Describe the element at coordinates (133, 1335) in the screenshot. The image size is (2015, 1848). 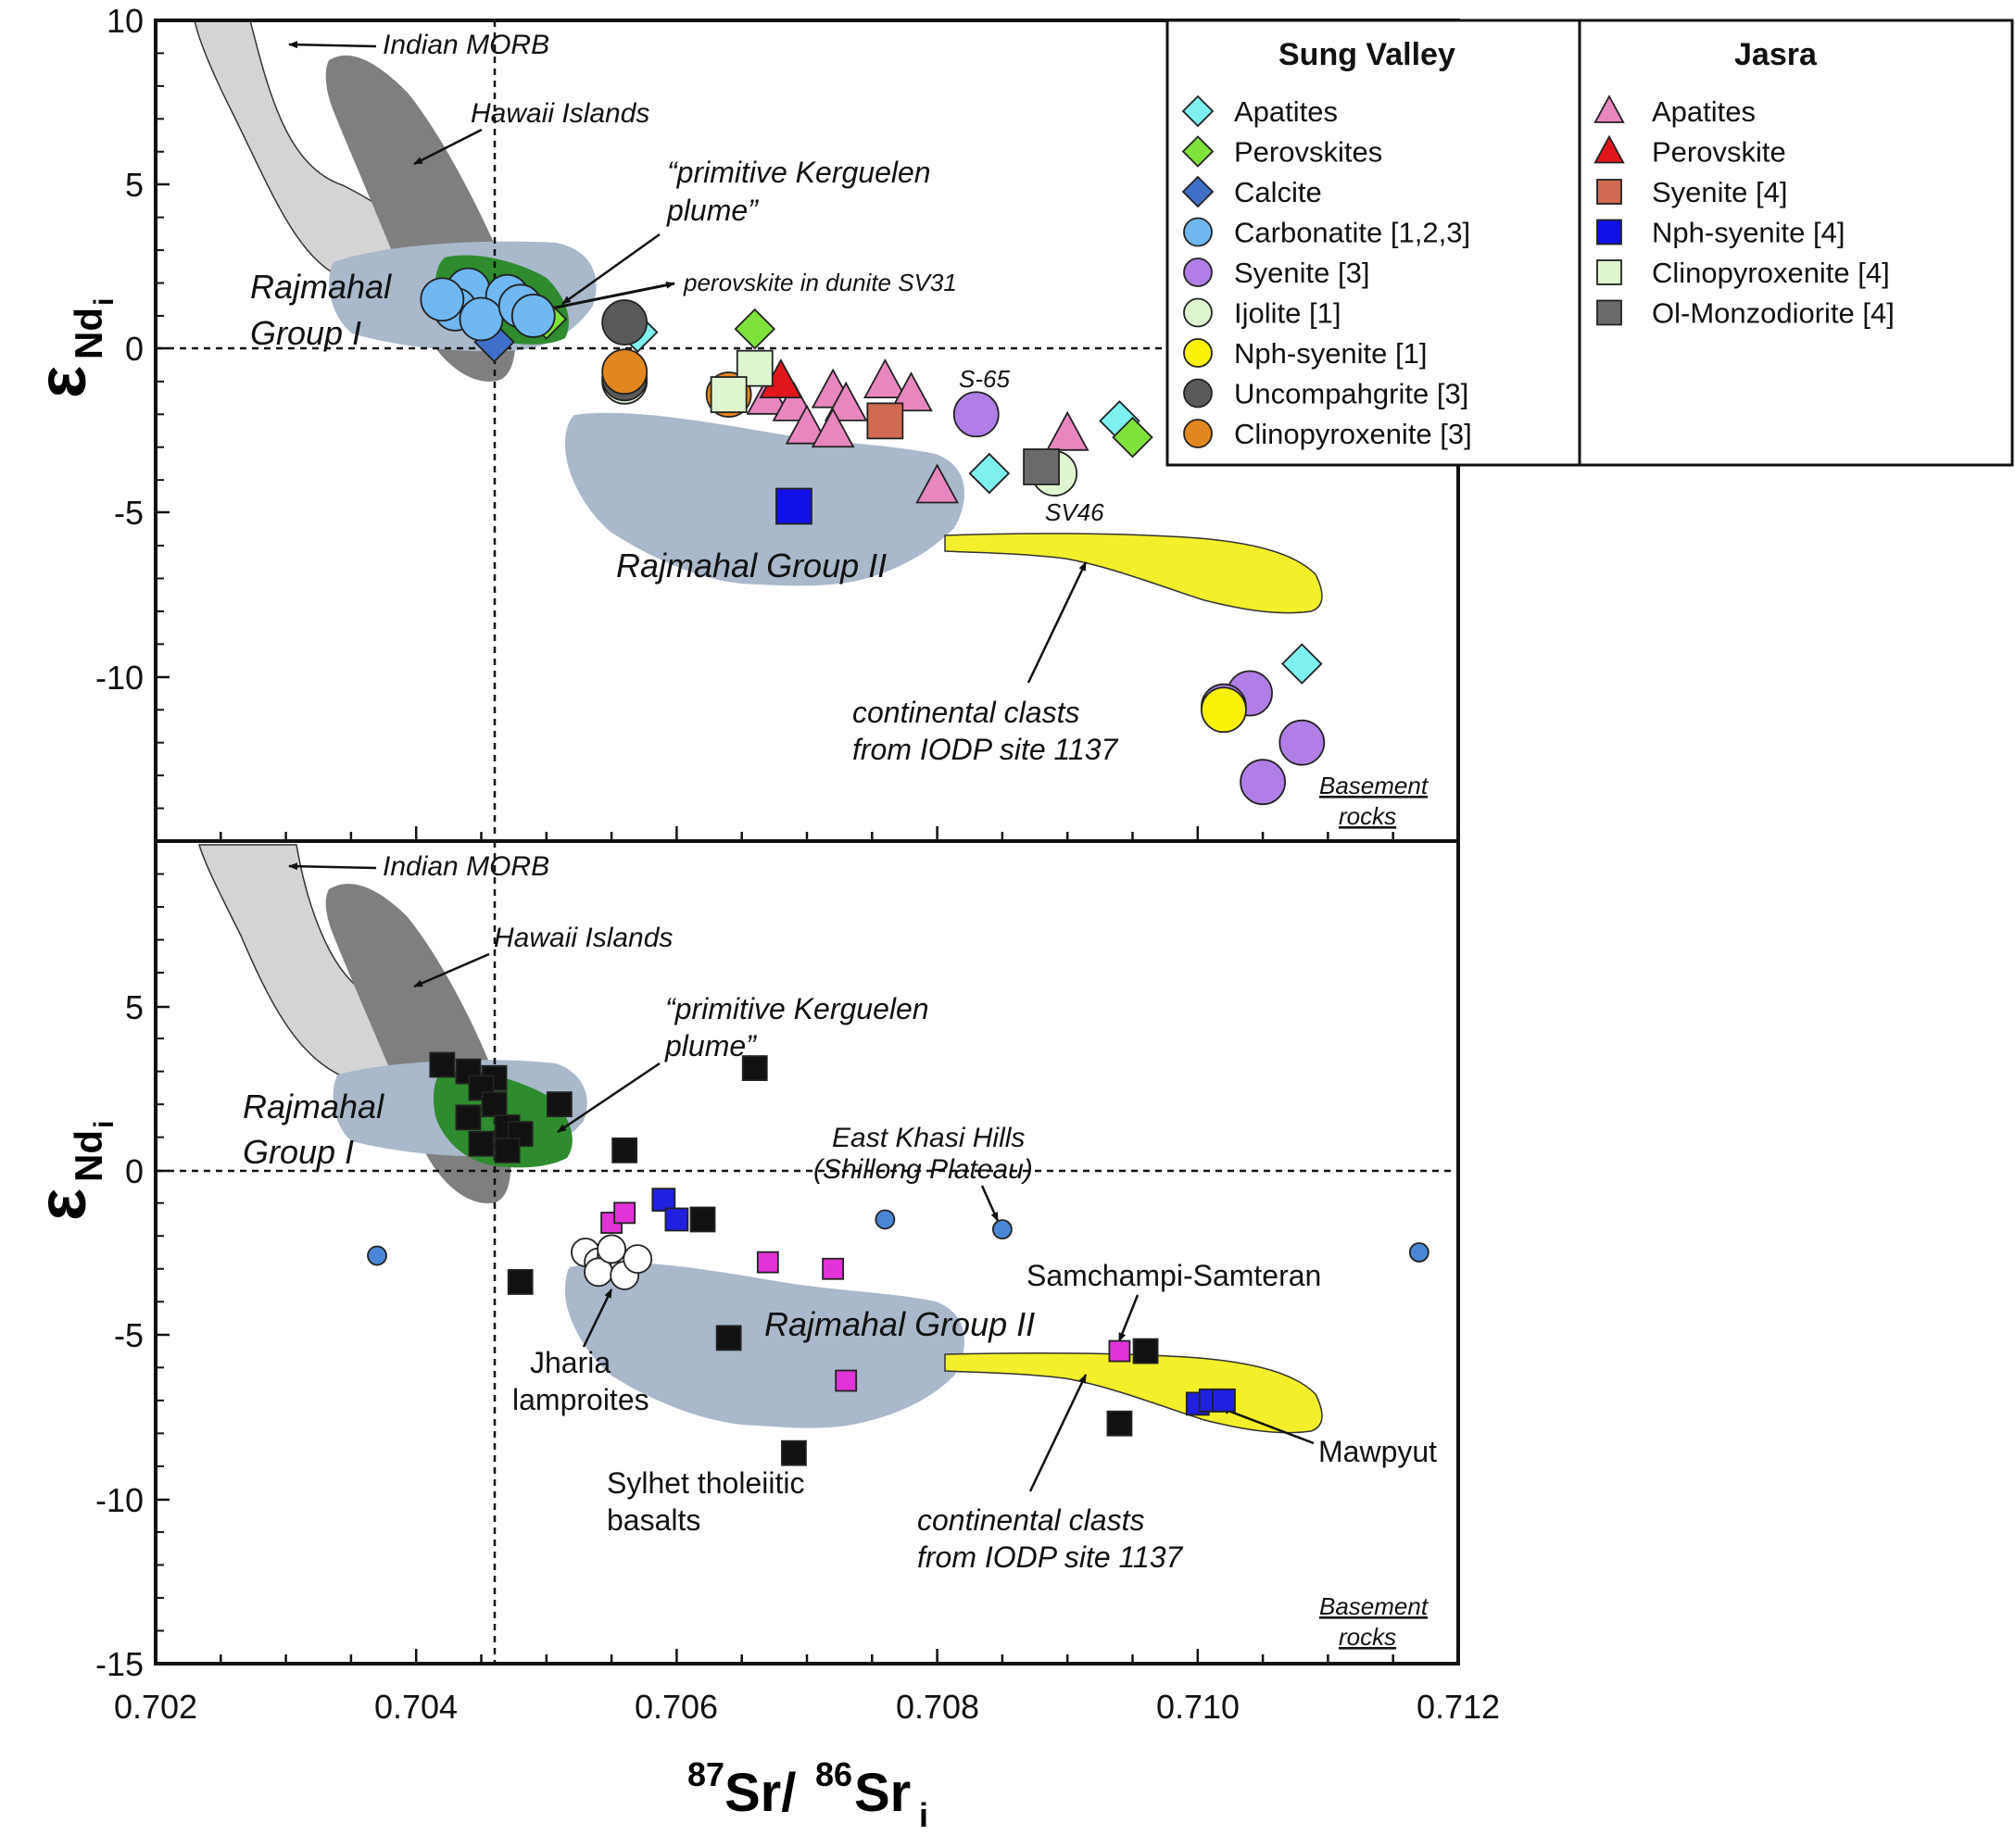
I see `y-axis-bottom: 5 0 -5 -10 -15` at that location.